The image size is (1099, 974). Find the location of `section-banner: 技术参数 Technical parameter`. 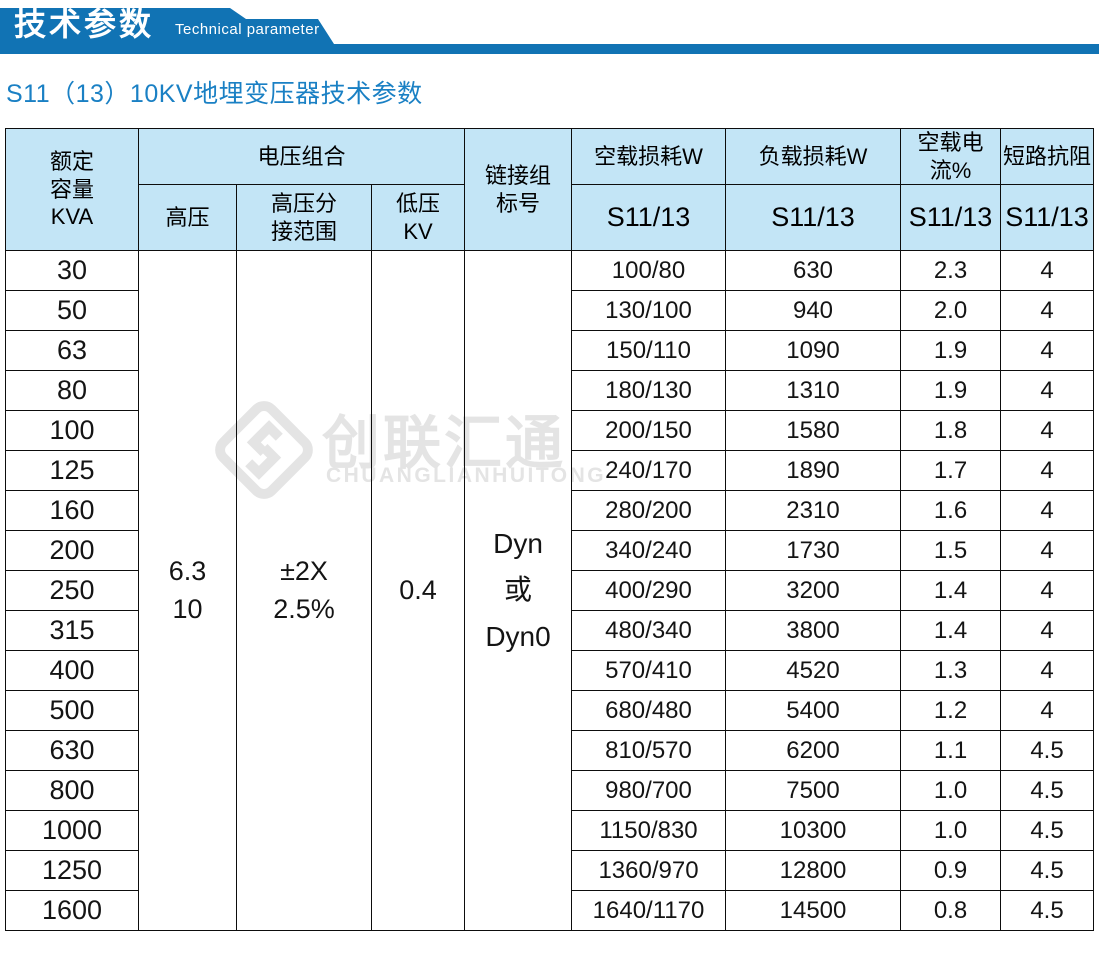

section-banner: 技术参数 Technical parameter is located at coordinates (549, 30).